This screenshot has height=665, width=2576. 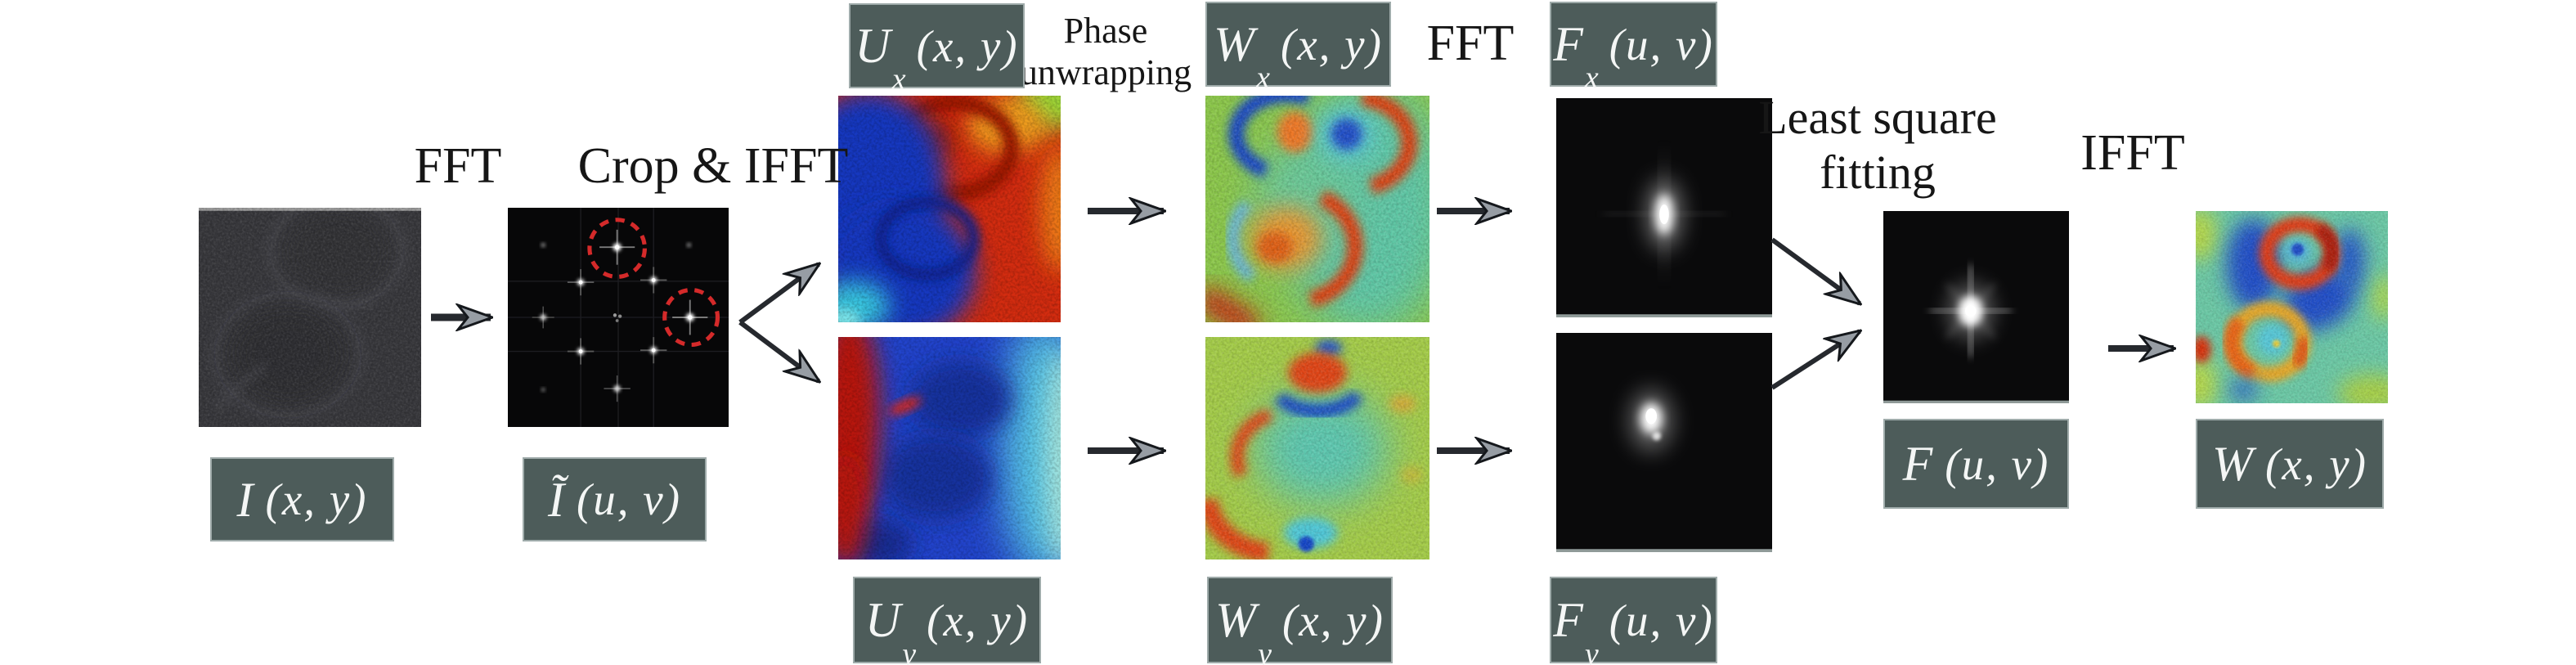 I want to click on node-label-w-symbol: W, so click(x=2233, y=464).